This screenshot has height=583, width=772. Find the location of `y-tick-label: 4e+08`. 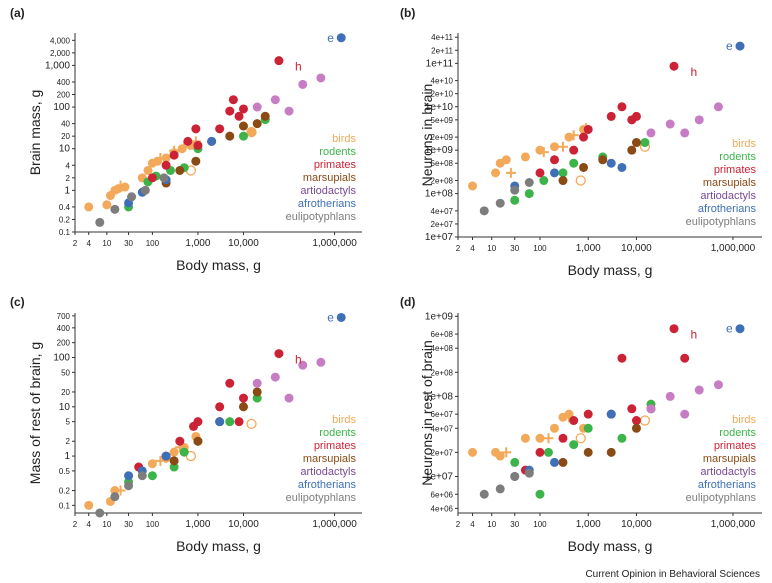

y-tick-label: 4e+08 is located at coordinates (442, 348).